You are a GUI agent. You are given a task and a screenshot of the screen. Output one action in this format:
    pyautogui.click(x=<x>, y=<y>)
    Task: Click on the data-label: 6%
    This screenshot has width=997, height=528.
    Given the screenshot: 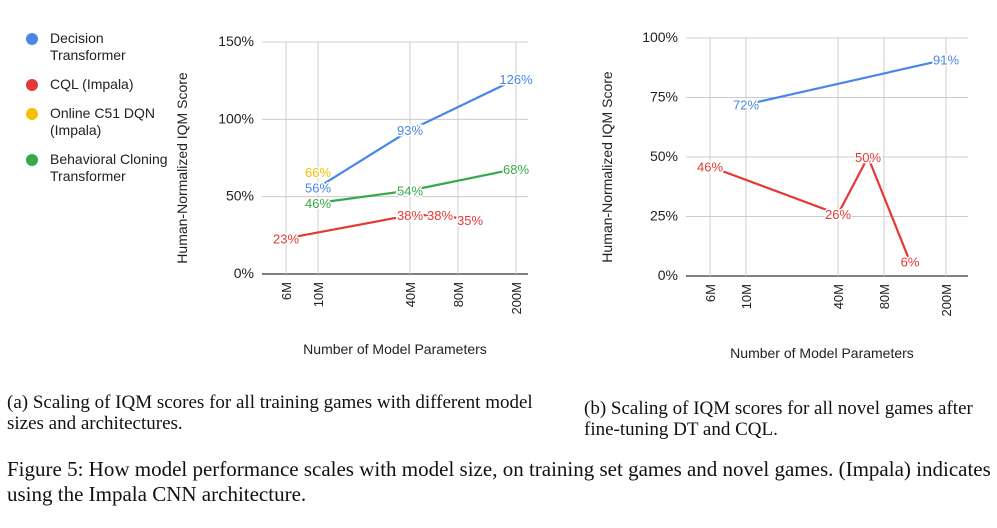 What is the action you would take?
    pyautogui.click(x=910, y=262)
    